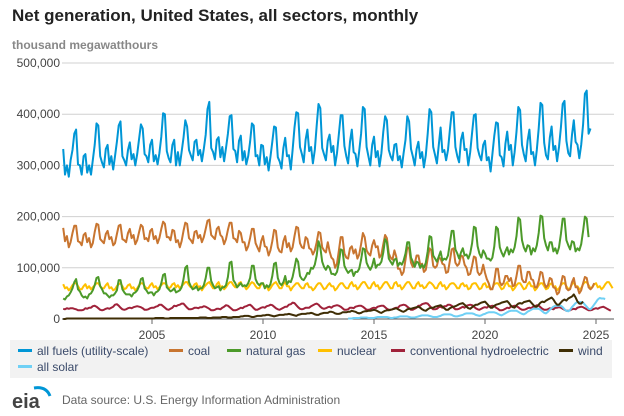 Image resolution: width=624 pixels, height=416 pixels. I want to click on legend-label: wind, so click(590, 351).